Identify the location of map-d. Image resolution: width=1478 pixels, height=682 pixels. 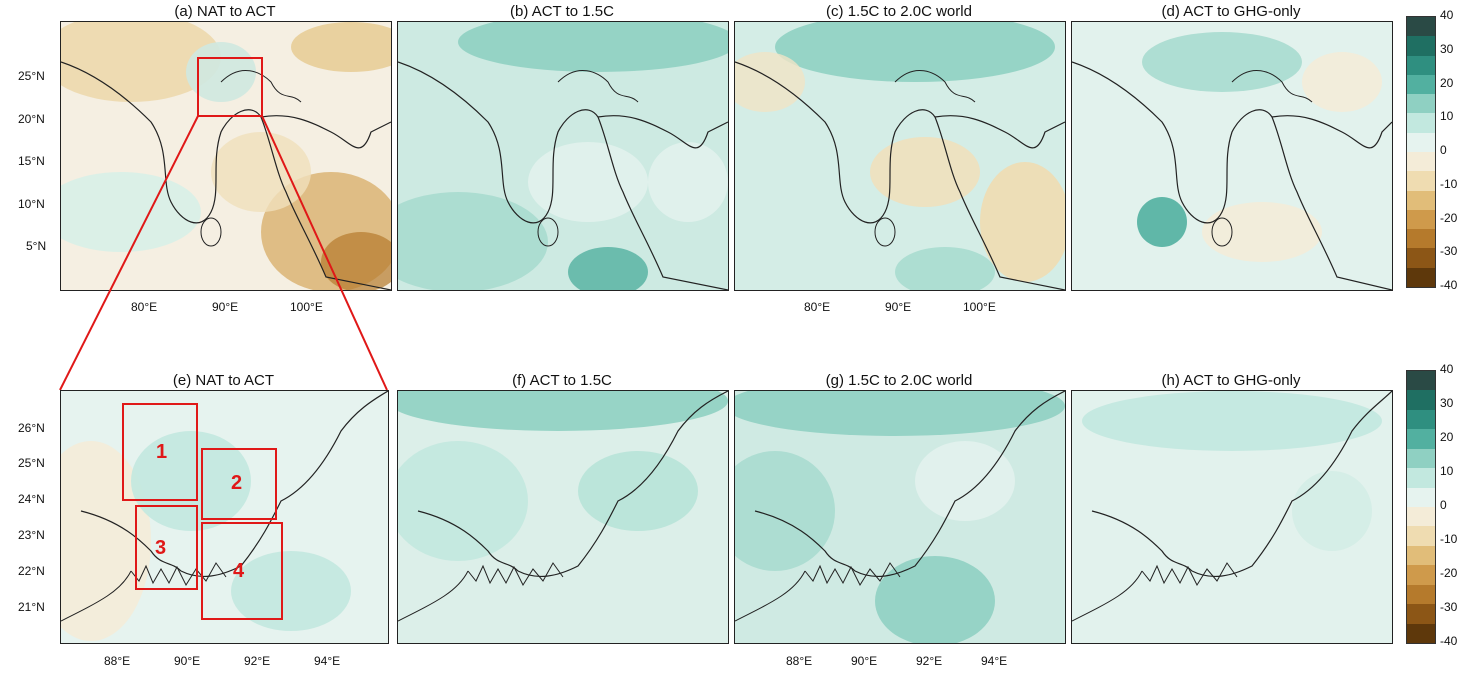
(1232, 156).